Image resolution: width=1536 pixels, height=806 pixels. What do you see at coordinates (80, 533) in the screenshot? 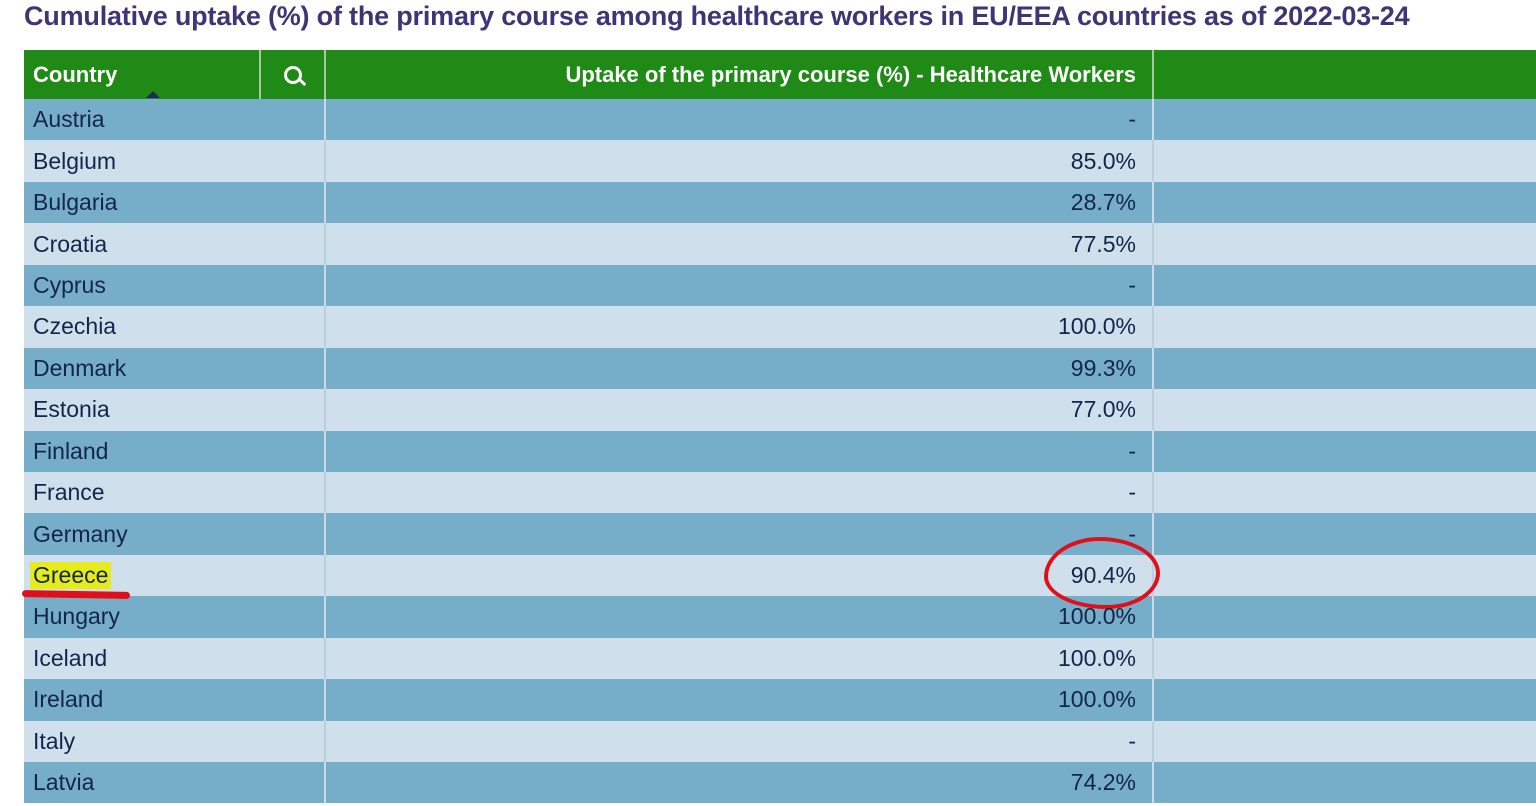
I see `country-name: Germany` at bounding box center [80, 533].